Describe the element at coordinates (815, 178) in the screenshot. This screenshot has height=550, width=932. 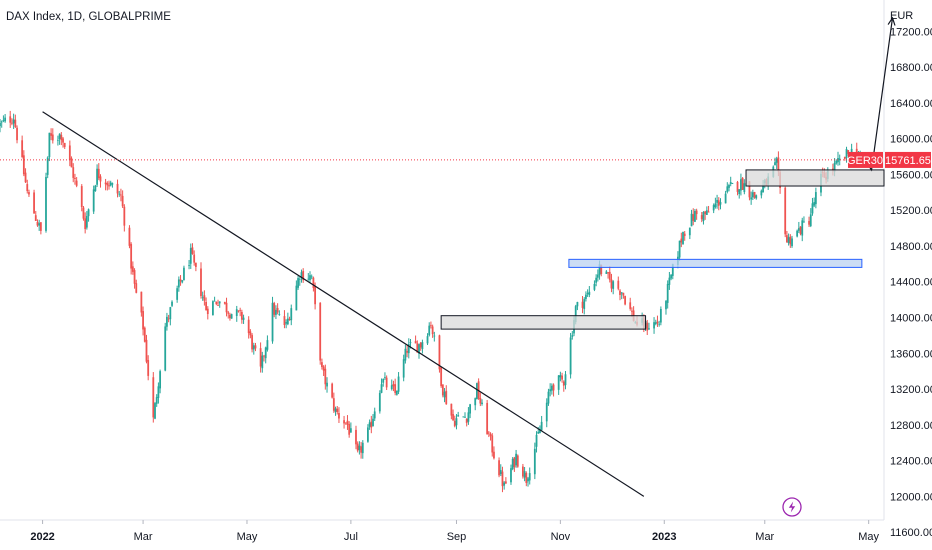
I see `support-zone-2023` at that location.